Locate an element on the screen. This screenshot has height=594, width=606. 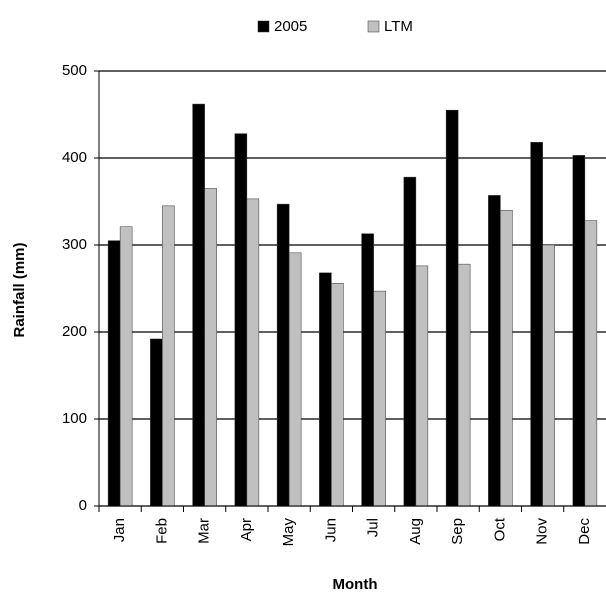
x-axis-title: Month is located at coordinates (355, 584).